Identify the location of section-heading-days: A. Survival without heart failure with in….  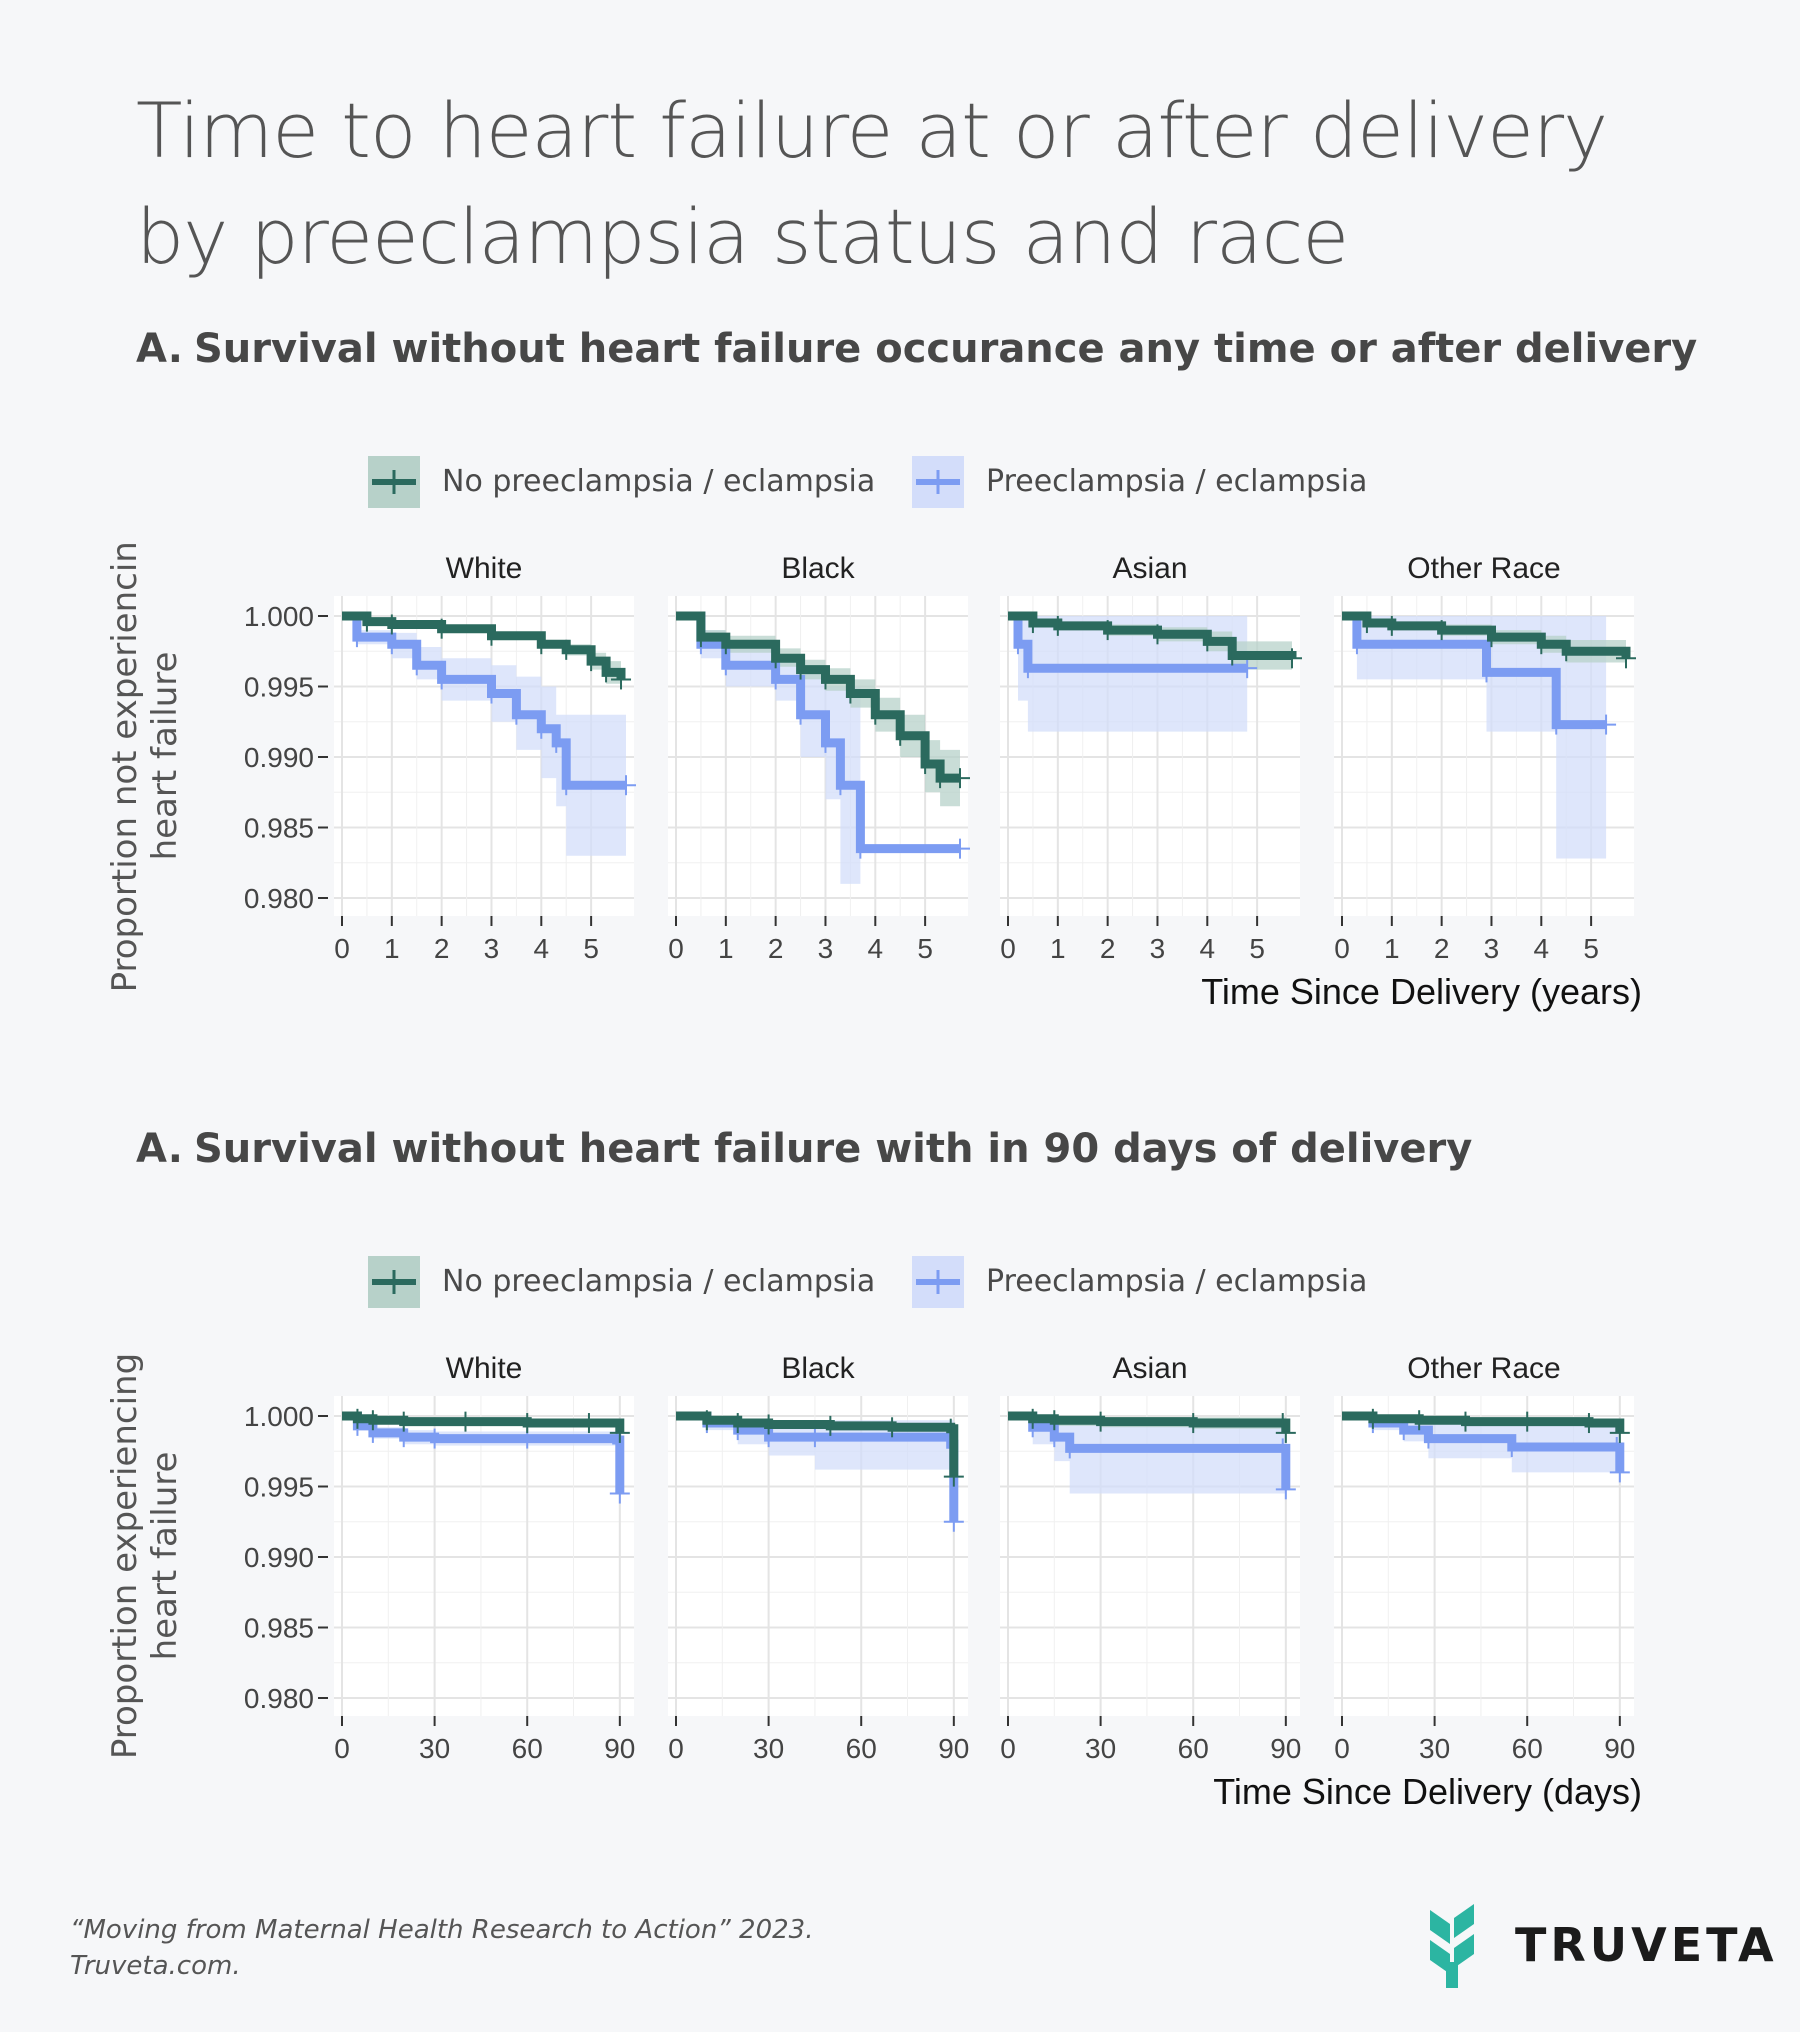
(804, 1149).